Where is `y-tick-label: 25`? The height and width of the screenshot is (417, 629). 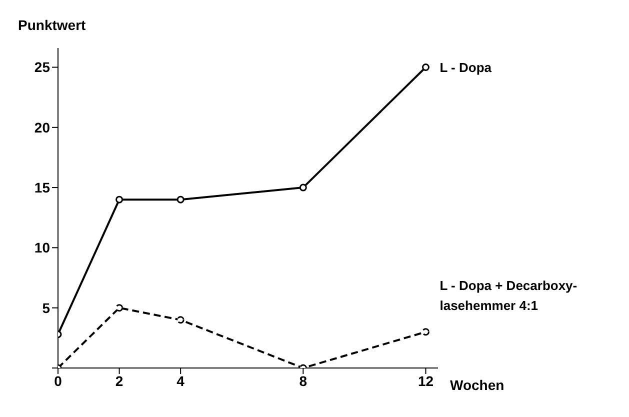
y-tick-label: 25 is located at coordinates (42, 67).